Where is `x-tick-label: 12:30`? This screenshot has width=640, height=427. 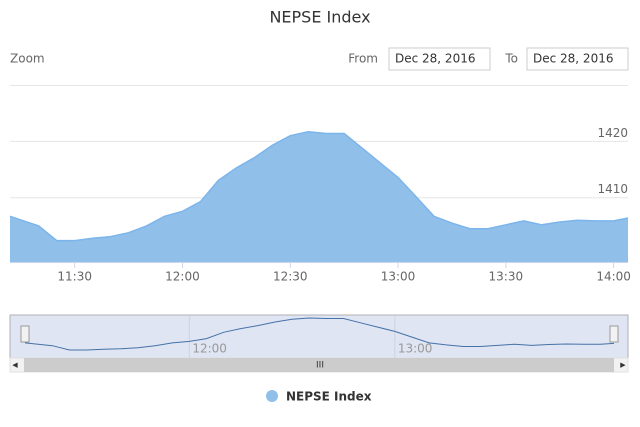 x-tick-label: 12:30 is located at coordinates (290, 277).